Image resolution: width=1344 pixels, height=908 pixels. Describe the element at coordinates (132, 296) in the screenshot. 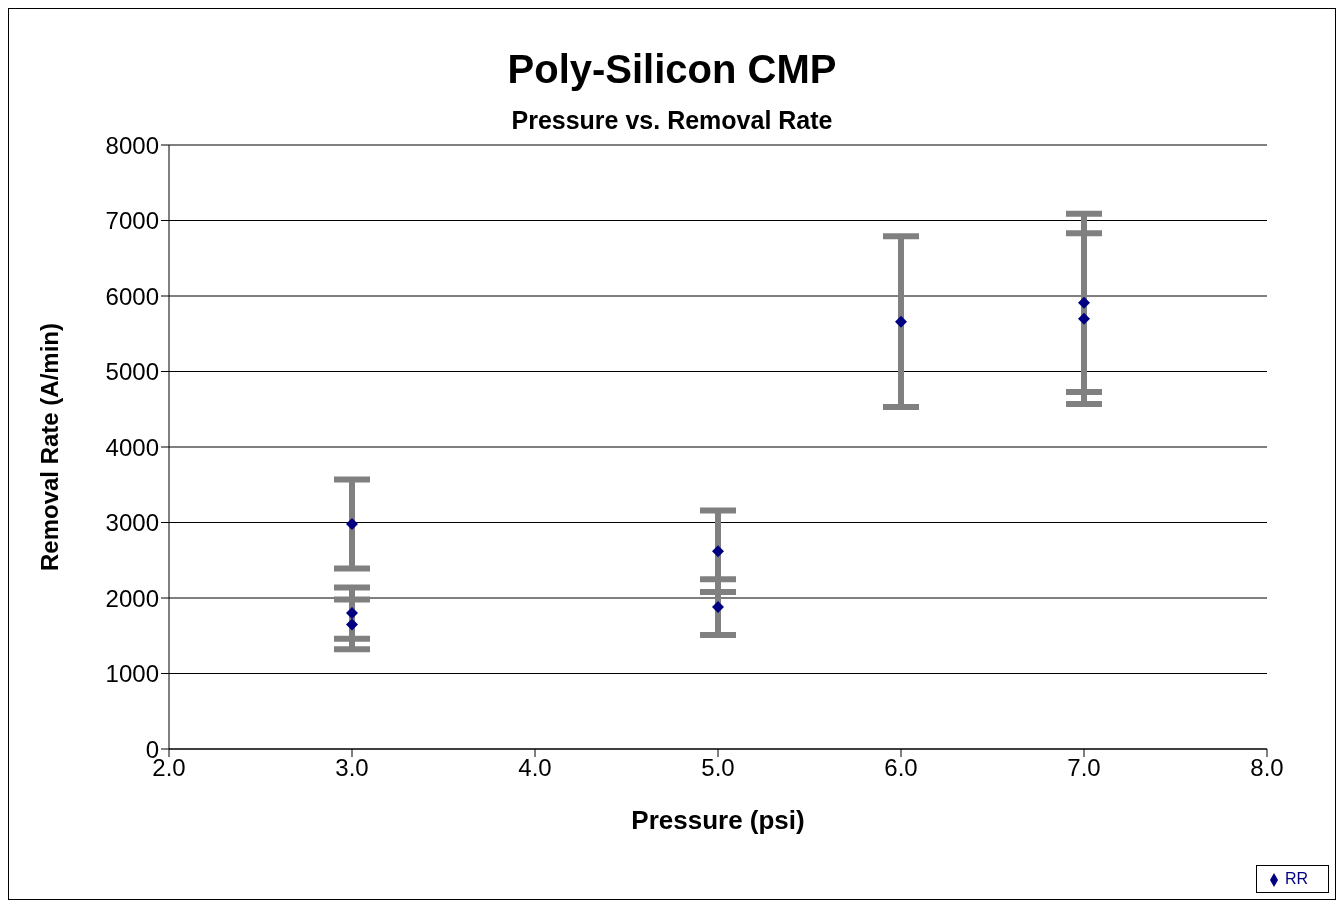

I see `y-tick-label: 6000` at that location.